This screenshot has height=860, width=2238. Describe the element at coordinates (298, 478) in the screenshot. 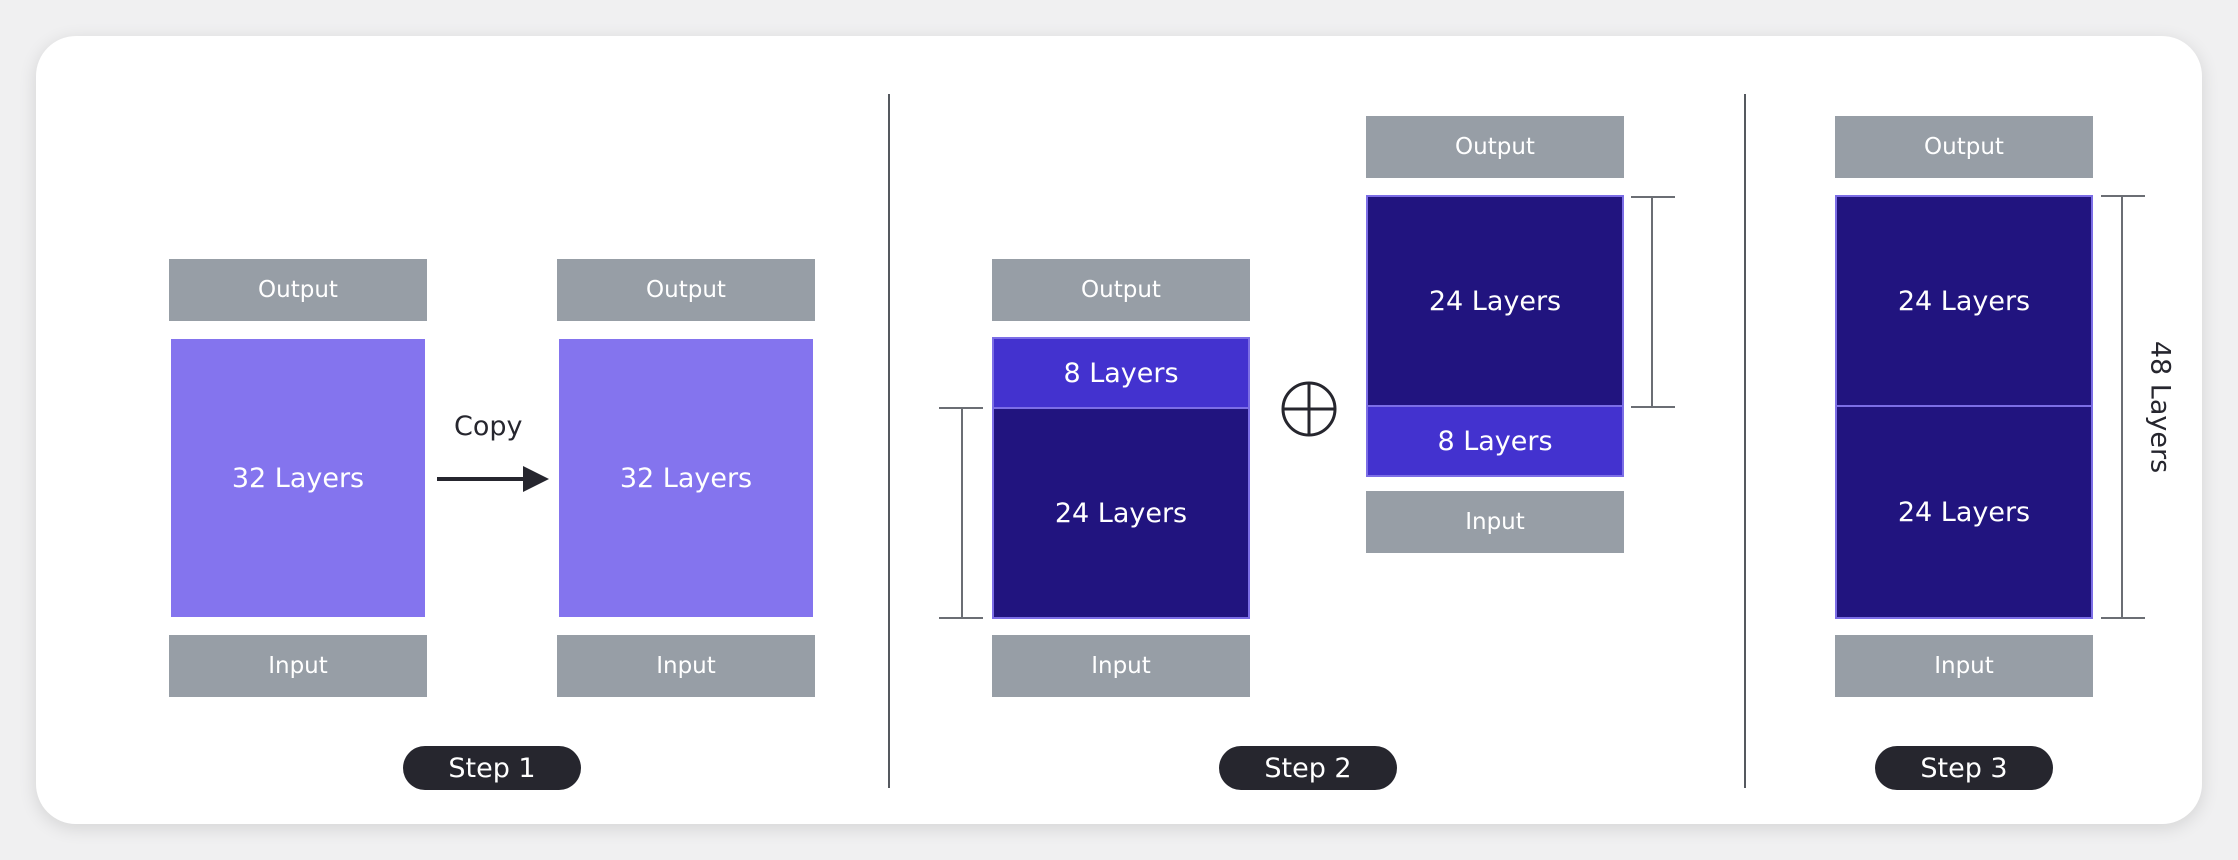

I see `step1-model-a-layers: 32 Layers` at that location.